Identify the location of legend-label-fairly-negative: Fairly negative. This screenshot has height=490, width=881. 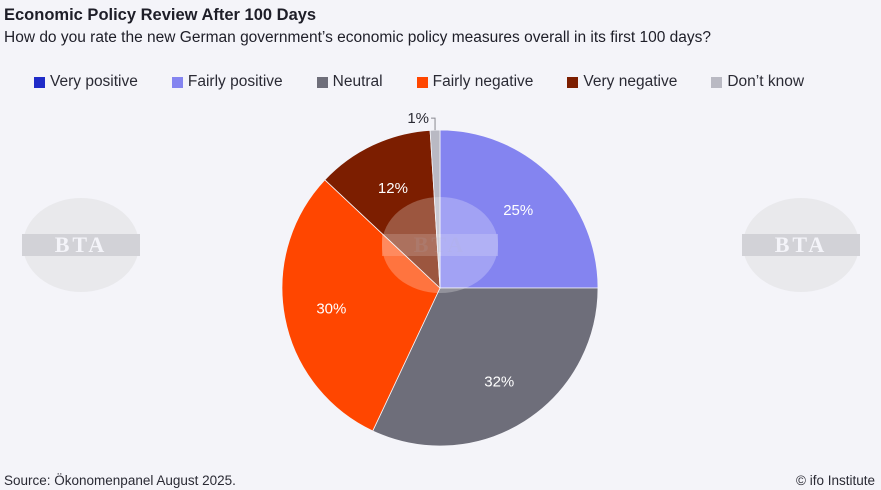
(483, 81).